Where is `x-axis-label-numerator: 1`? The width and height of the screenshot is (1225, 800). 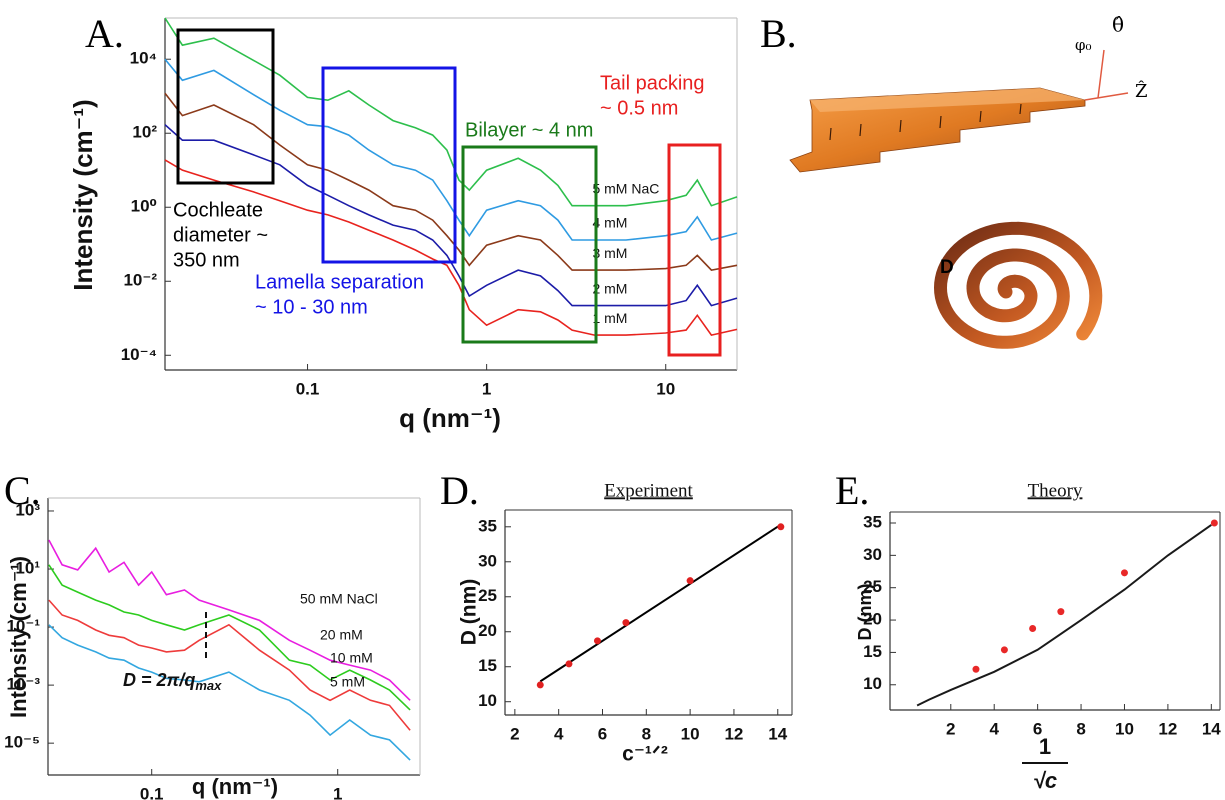
x-axis-label-numerator: 1 is located at coordinates (1045, 746).